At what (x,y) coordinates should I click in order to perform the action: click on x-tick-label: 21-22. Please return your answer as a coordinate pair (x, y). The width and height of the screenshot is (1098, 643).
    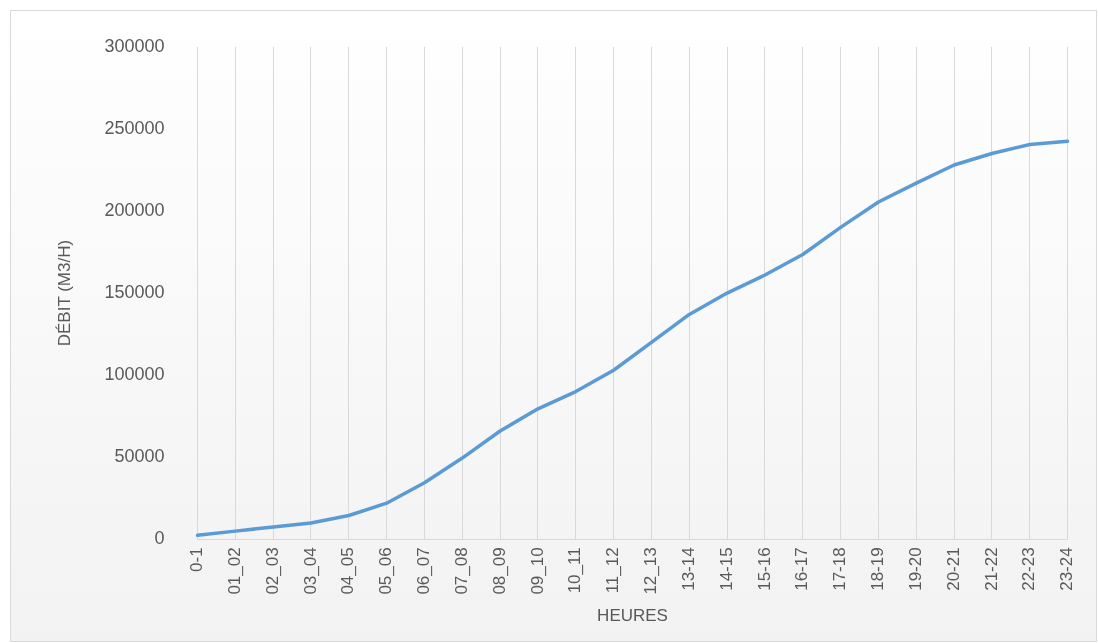
    Looking at the image, I should click on (991, 569).